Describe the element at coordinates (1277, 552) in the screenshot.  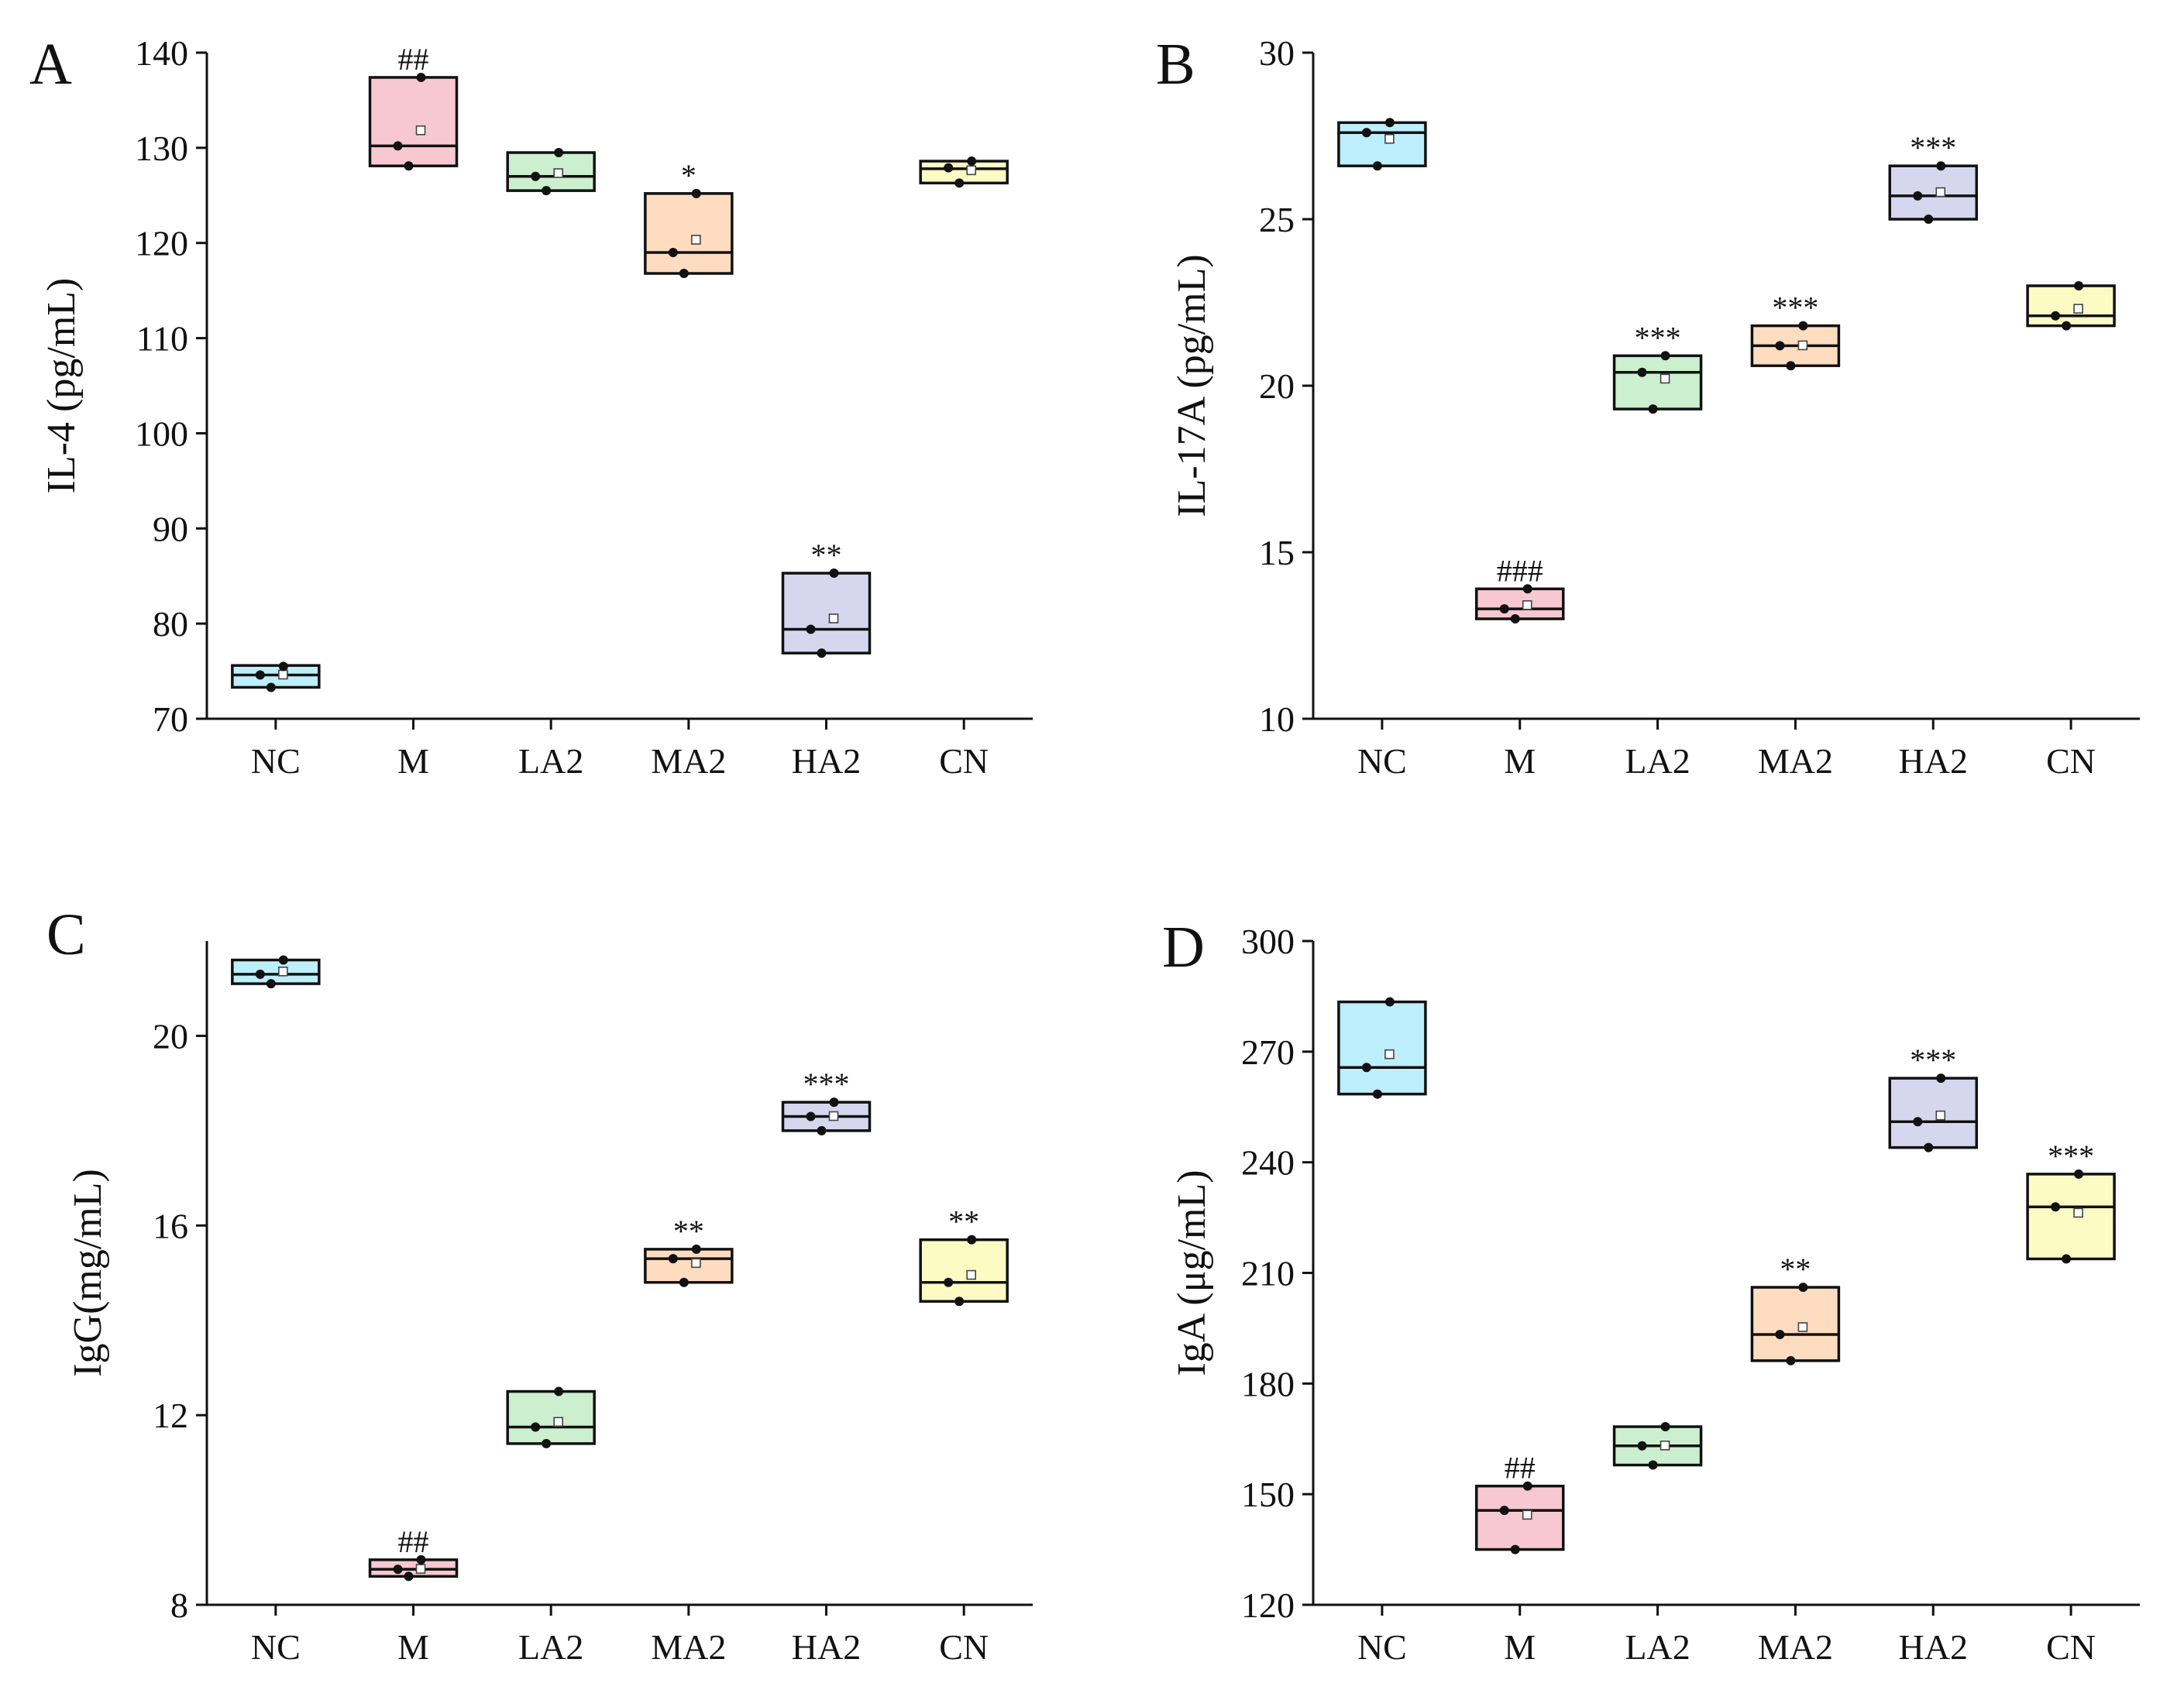
I see `y-tick-label: 15` at that location.